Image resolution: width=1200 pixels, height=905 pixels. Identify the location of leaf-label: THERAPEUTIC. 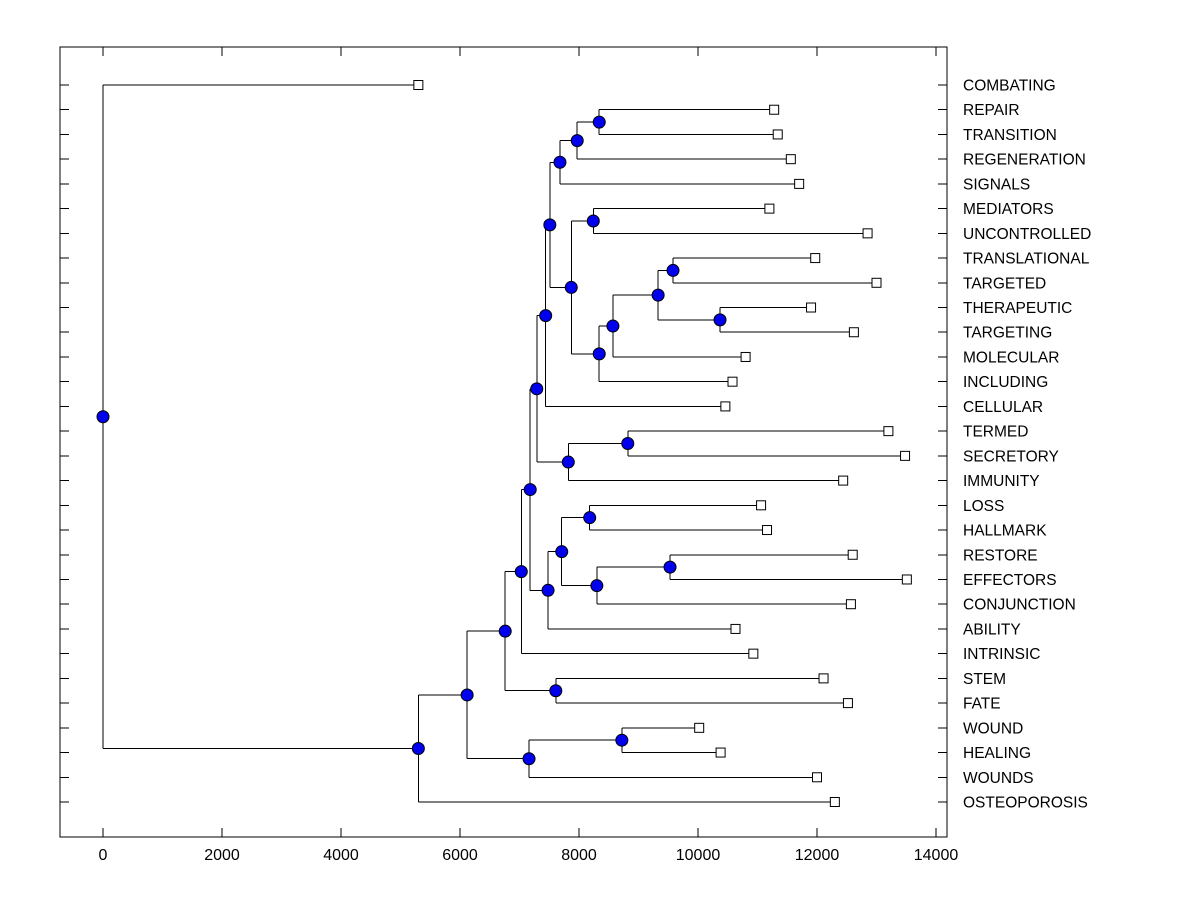
(1017, 308).